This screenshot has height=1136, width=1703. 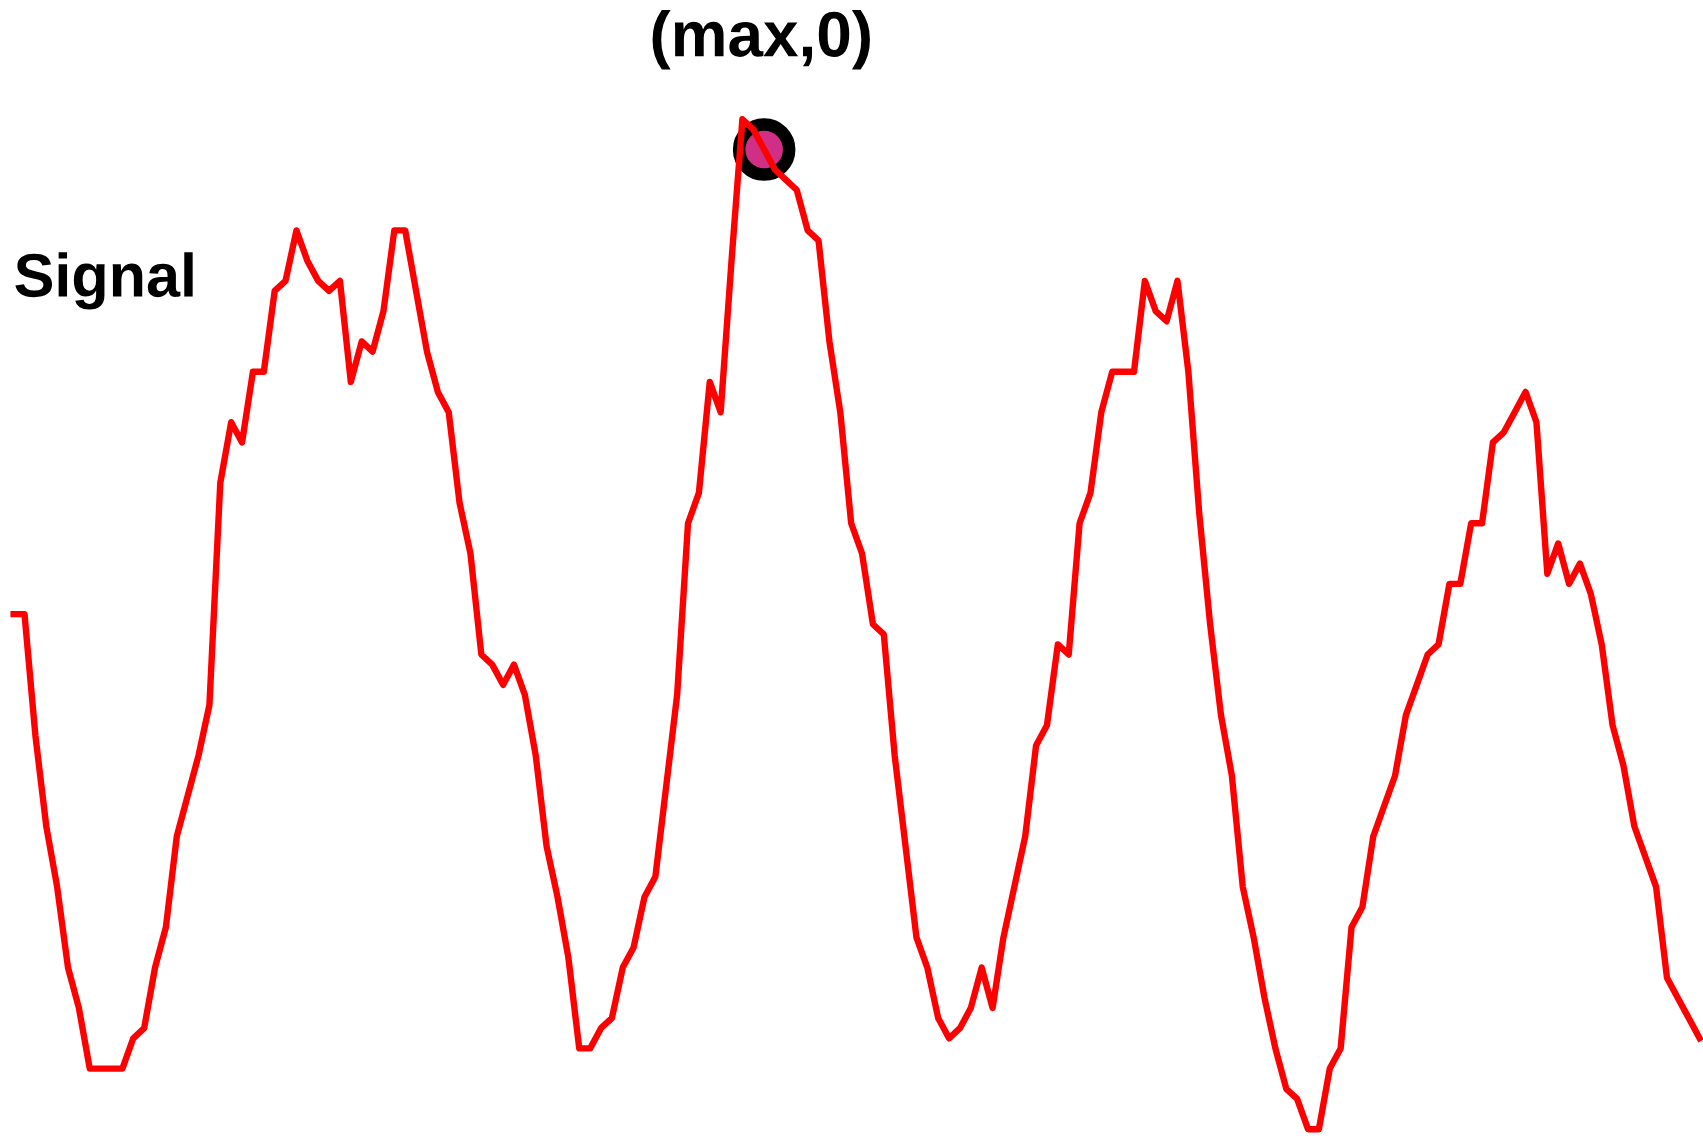 I want to click on text: (max,0), so click(x=761, y=39).